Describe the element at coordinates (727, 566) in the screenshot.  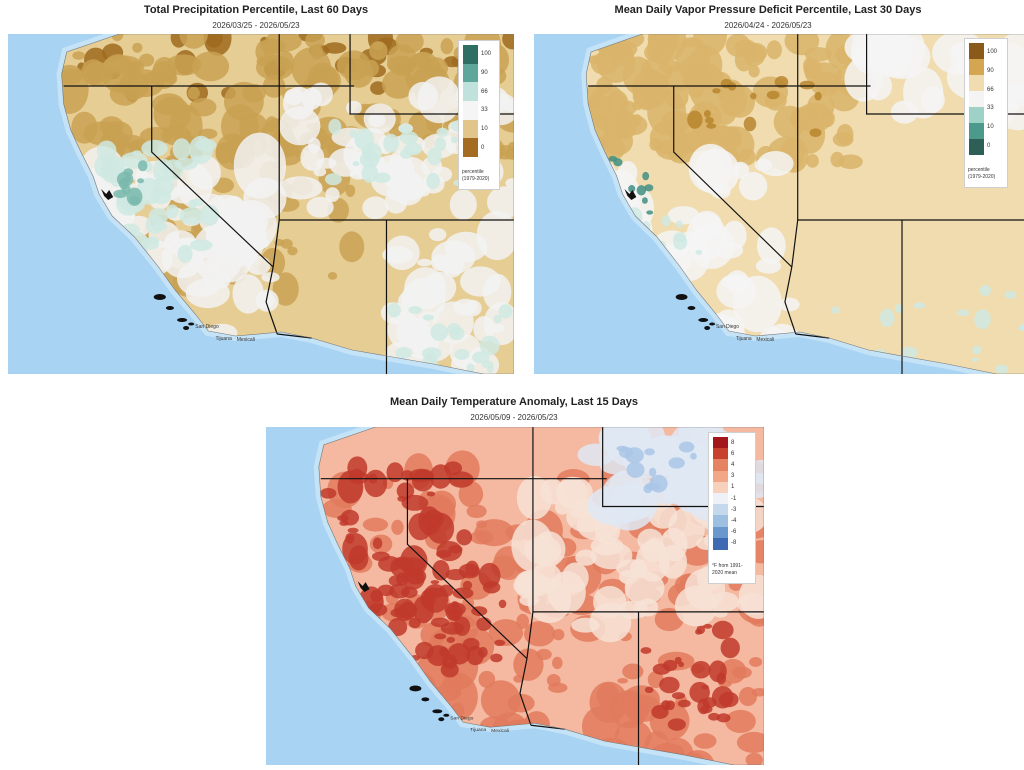
I see `temp-legend-note-1: °F from 1991-` at that location.